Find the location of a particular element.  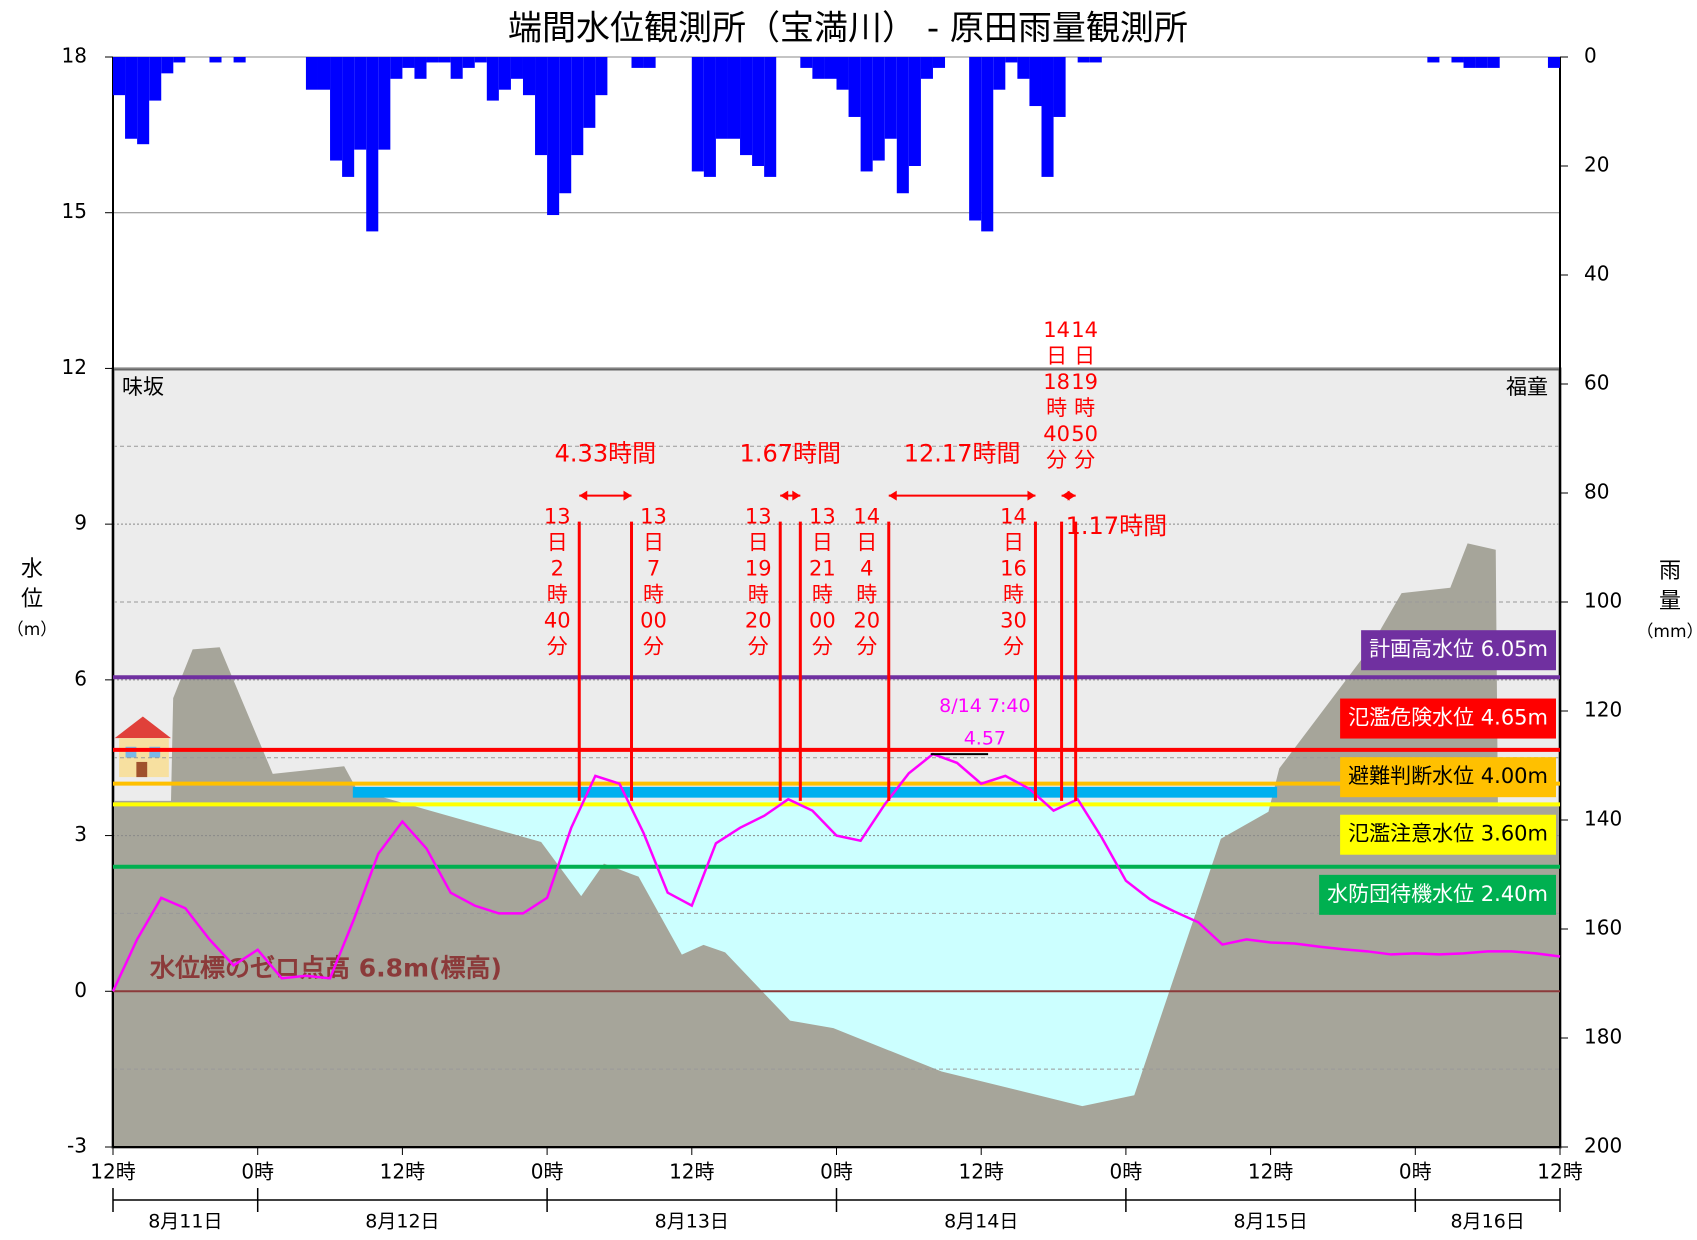

duration-label: 12.17時間 is located at coordinates (962, 454).